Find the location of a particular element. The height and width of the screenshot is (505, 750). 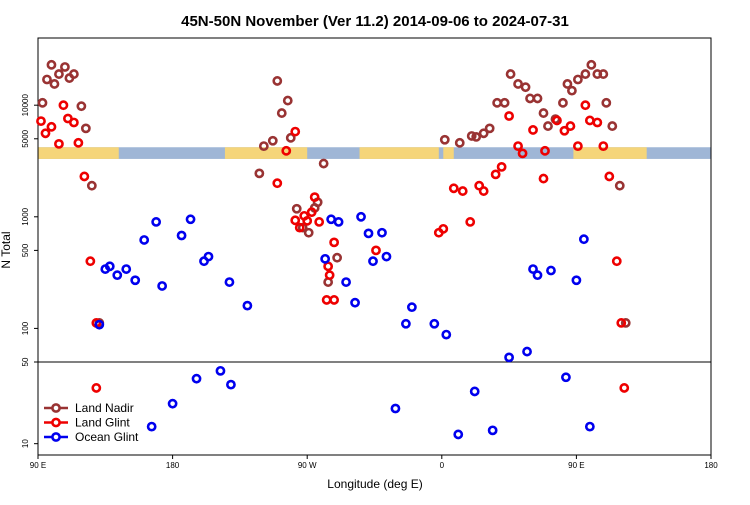

x-tick-label: 90 W is located at coordinates (307, 465).